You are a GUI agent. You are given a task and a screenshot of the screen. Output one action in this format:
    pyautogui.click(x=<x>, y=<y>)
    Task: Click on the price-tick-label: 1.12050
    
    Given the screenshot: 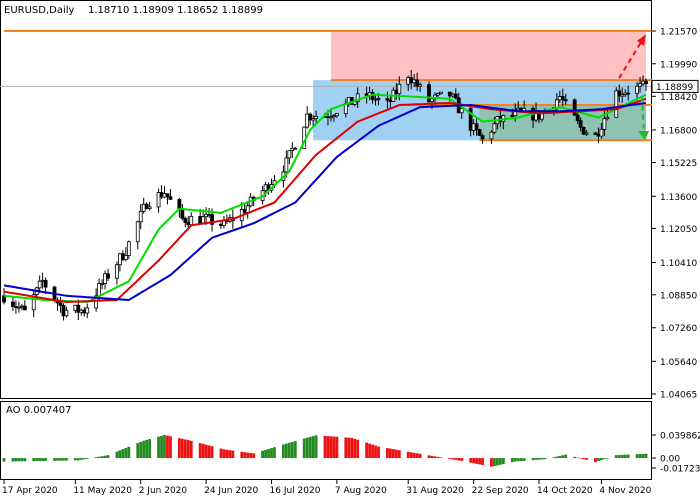 What is the action you would take?
    pyautogui.click(x=678, y=230)
    